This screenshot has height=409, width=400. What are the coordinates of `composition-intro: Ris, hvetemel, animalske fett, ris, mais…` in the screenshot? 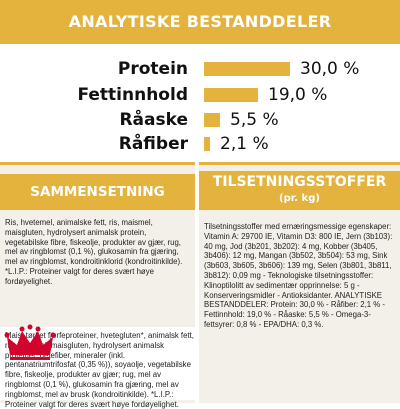 It's located at (94, 252).